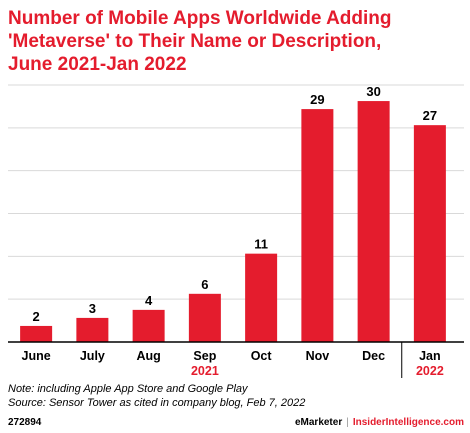 The image size is (470, 433). What do you see at coordinates (149, 300) in the screenshot?
I see `bar-value-label: 4` at bounding box center [149, 300].